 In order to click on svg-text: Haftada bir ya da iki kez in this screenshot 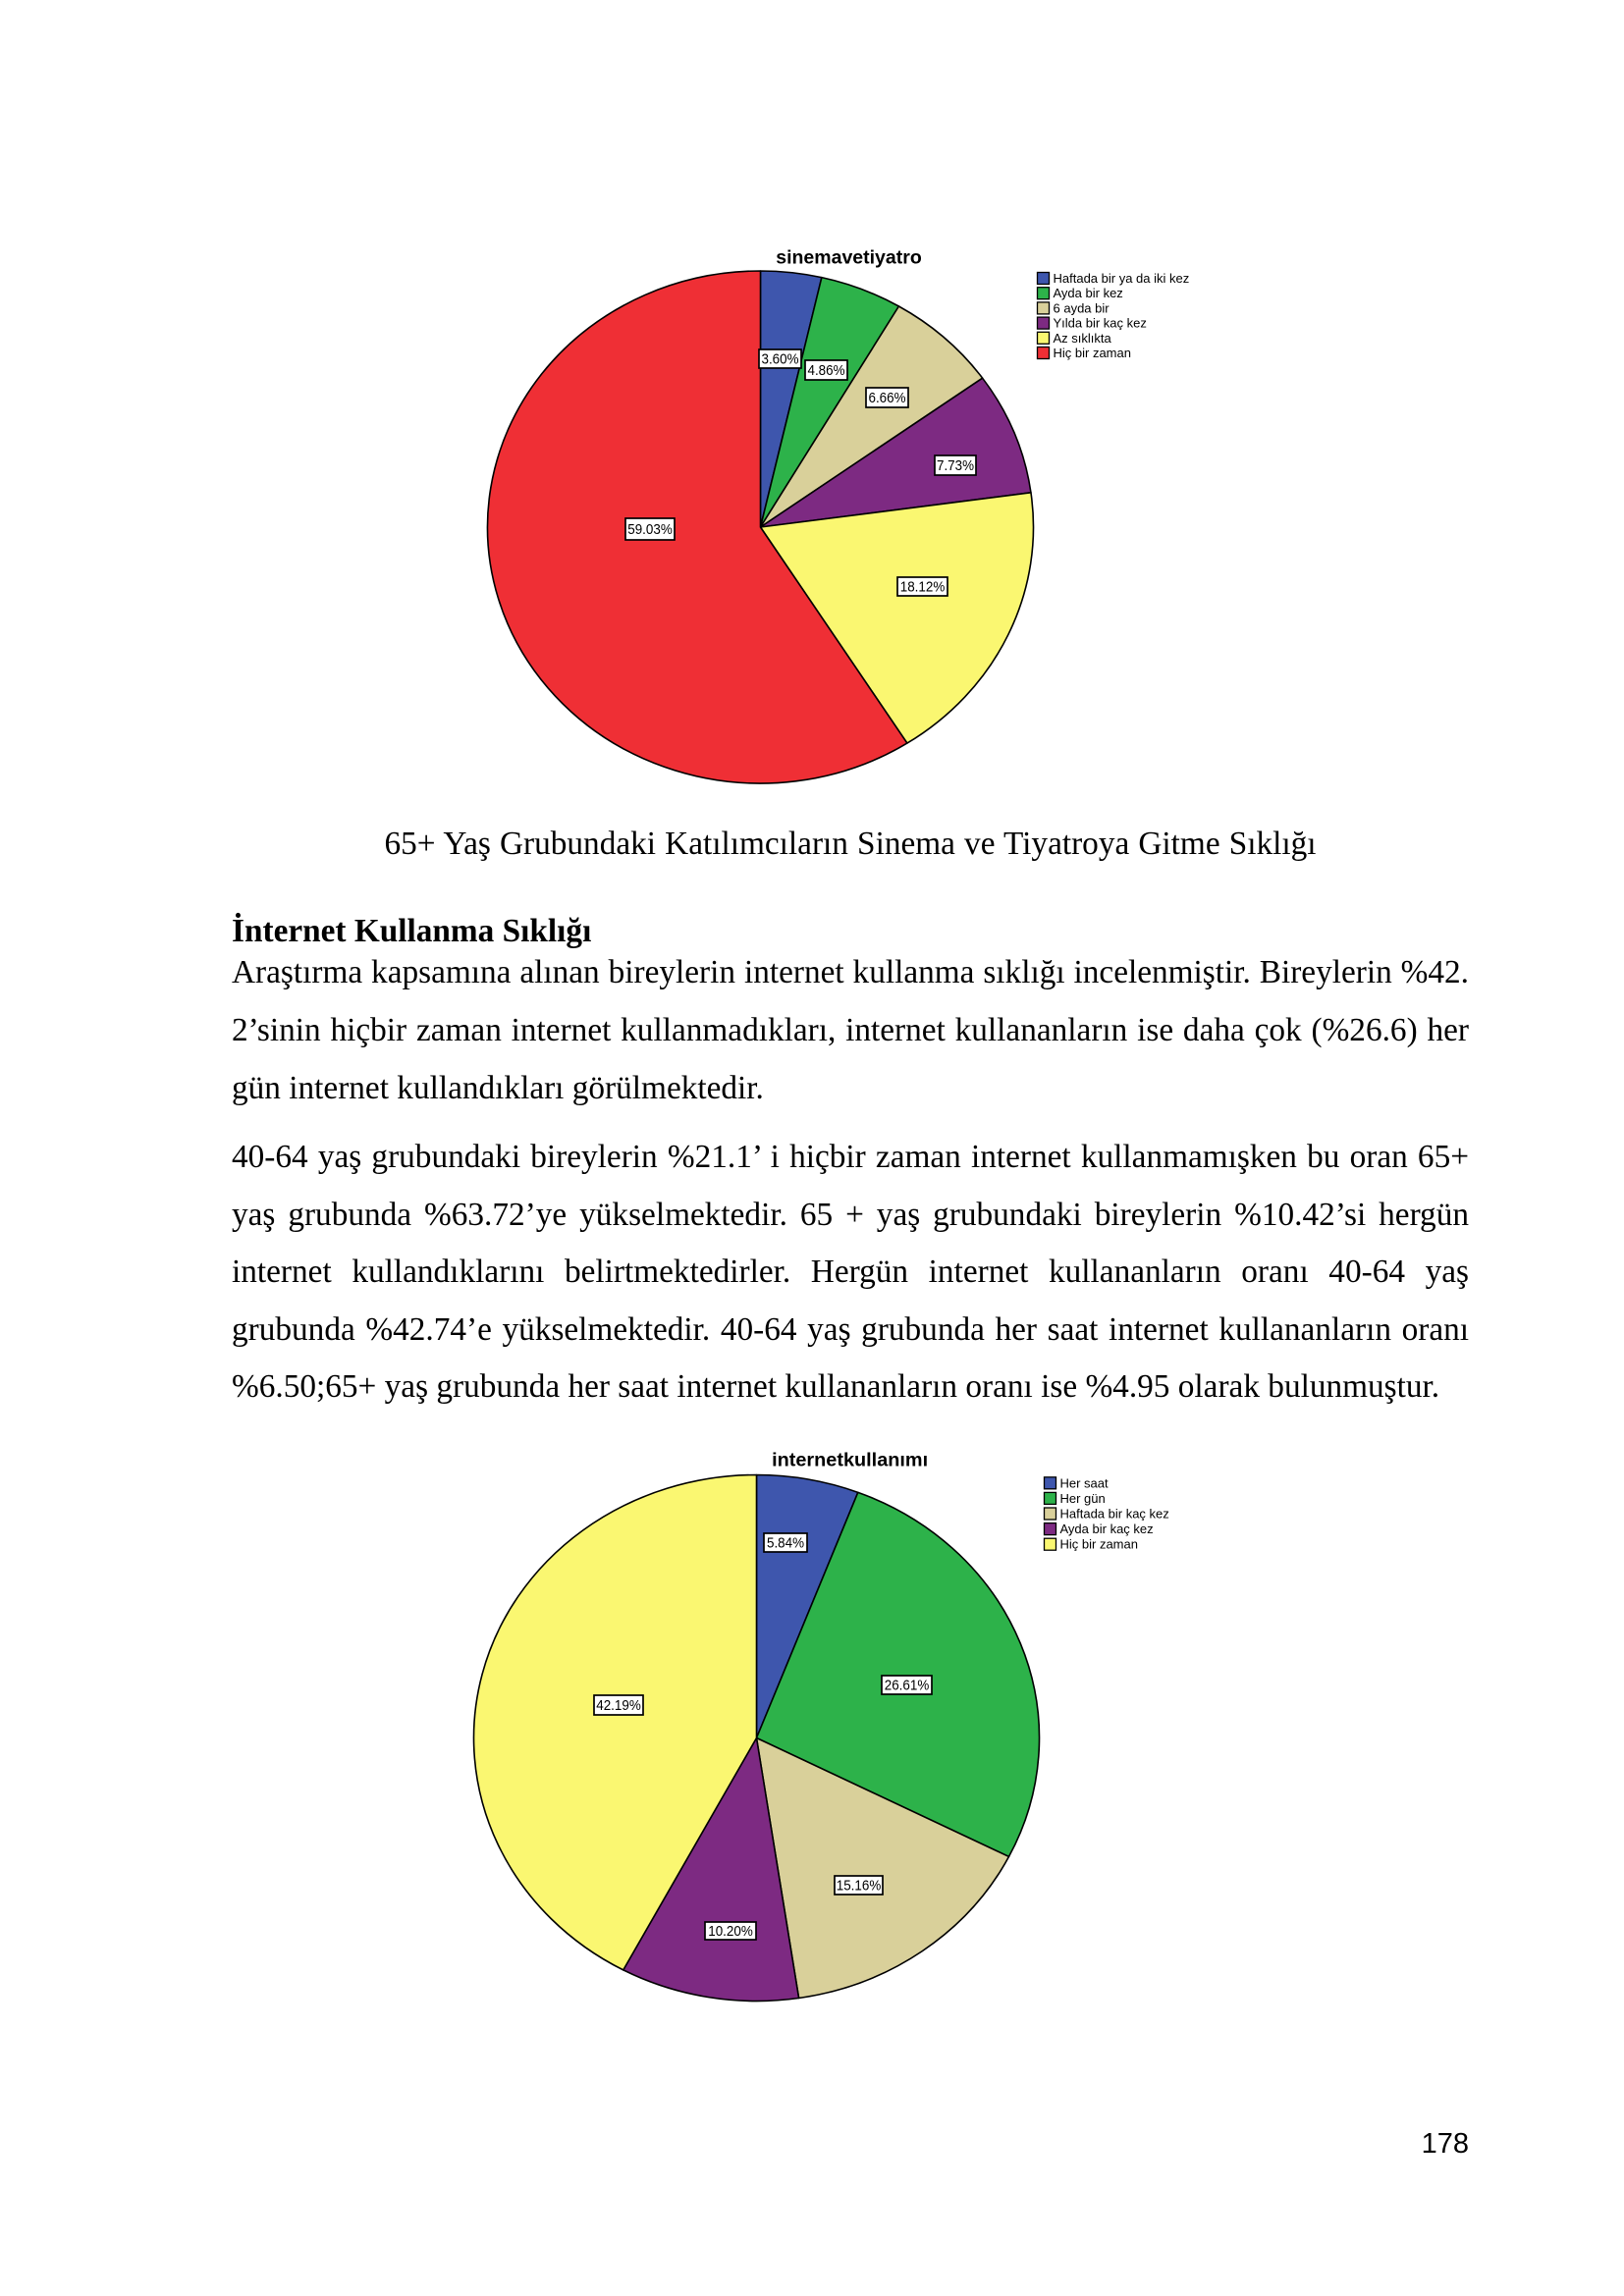, I will do `click(1122, 278)`.